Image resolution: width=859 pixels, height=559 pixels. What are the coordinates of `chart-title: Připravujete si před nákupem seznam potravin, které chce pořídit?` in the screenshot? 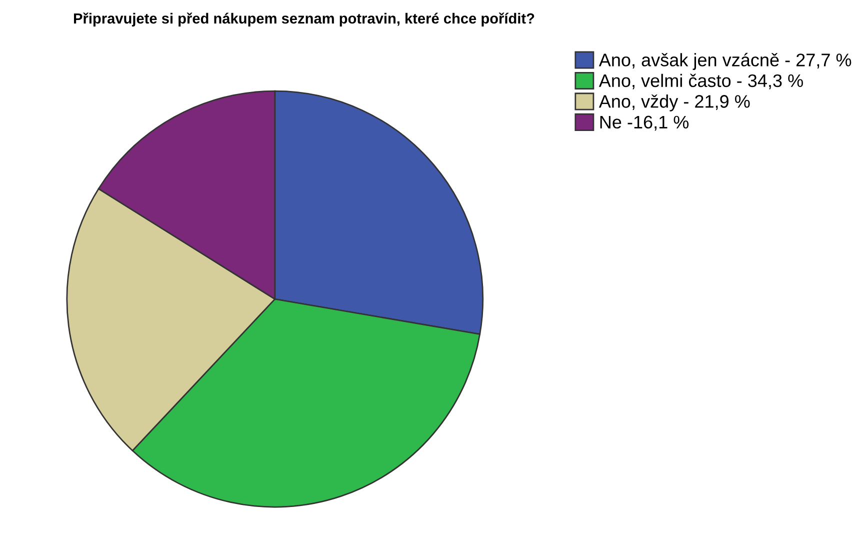 It's located at (304, 19).